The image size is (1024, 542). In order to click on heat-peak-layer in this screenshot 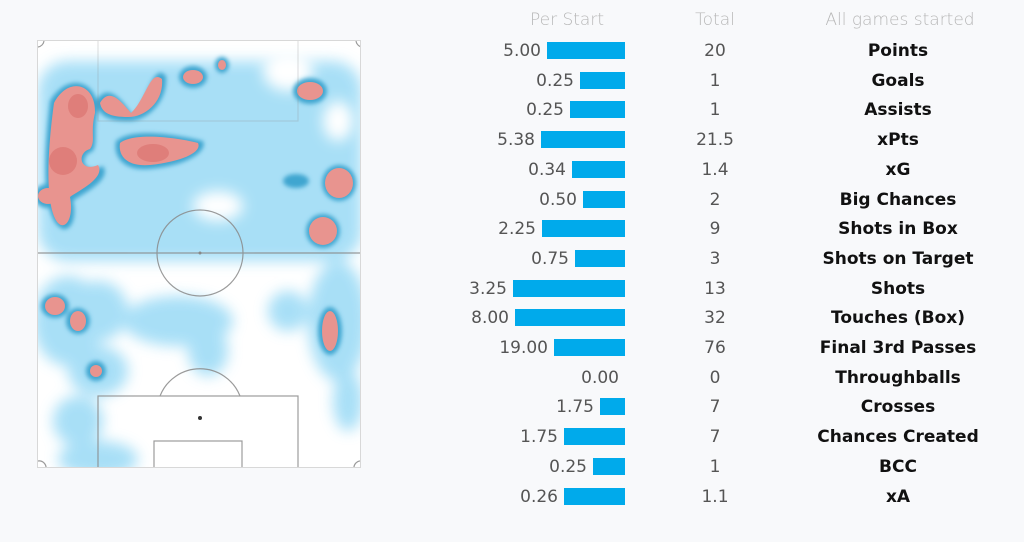, I will do `click(109, 134)`.